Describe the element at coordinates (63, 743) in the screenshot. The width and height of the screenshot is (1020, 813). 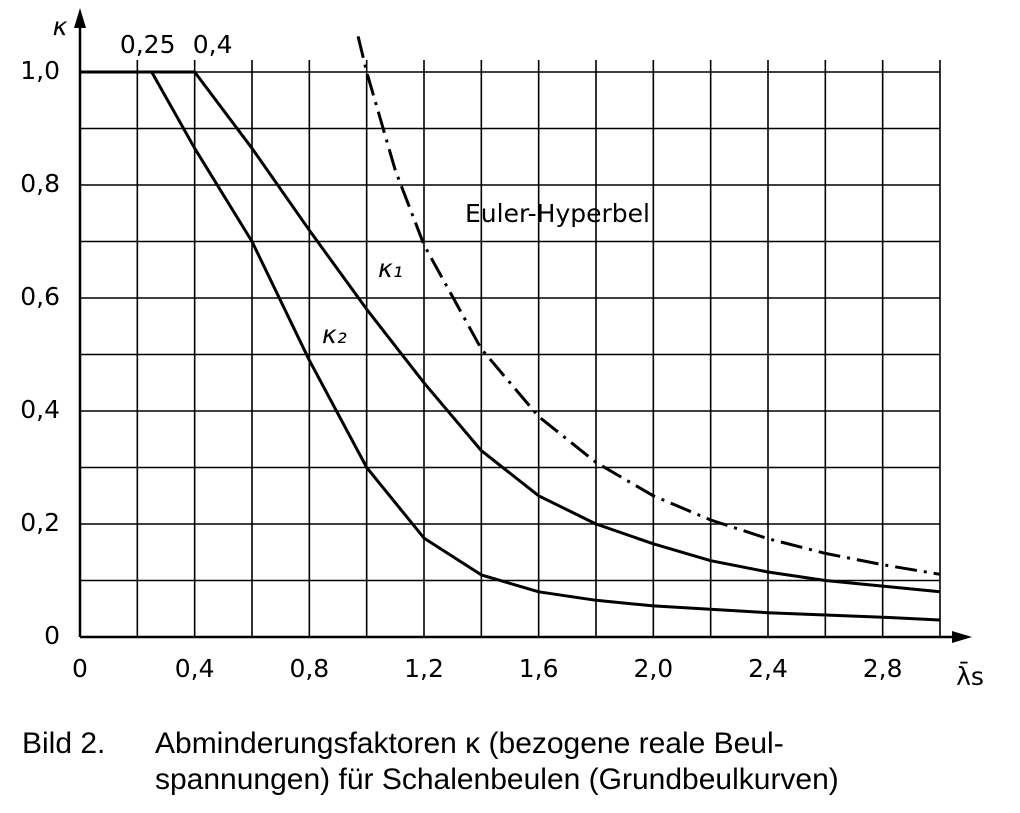
I see `caption-number: Bild 2.` at that location.